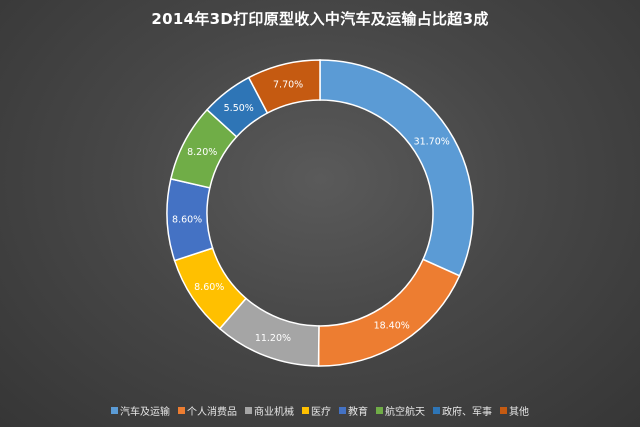  I want to click on legend-item-7: 政府、军事, so click(462, 410).